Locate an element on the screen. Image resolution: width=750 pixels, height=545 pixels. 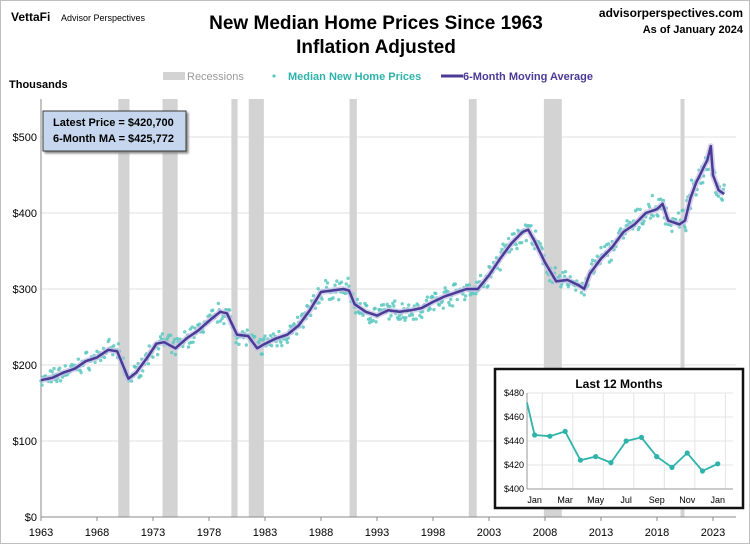
inset-y-tick-label: $460 is located at coordinates (514, 417).